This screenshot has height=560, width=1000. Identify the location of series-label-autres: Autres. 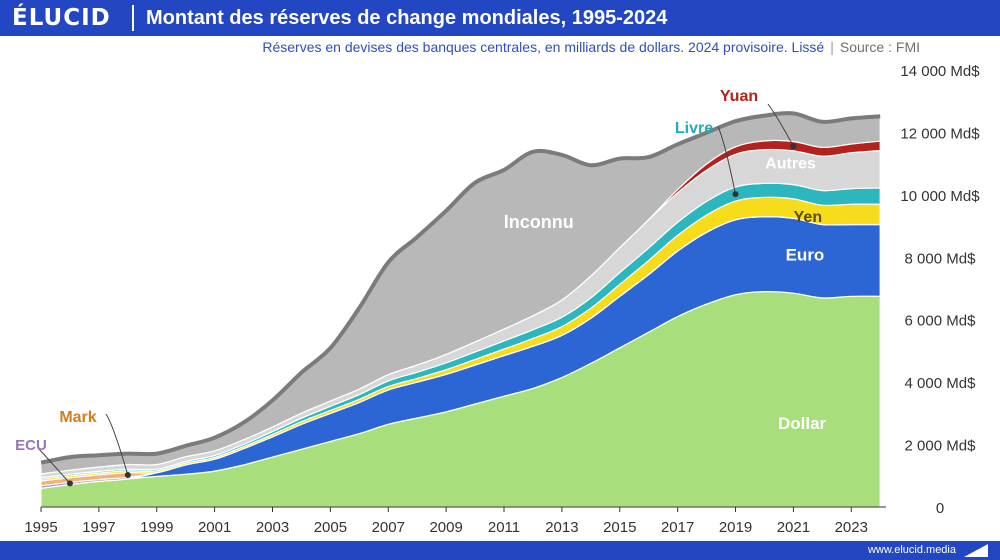
(790, 163).